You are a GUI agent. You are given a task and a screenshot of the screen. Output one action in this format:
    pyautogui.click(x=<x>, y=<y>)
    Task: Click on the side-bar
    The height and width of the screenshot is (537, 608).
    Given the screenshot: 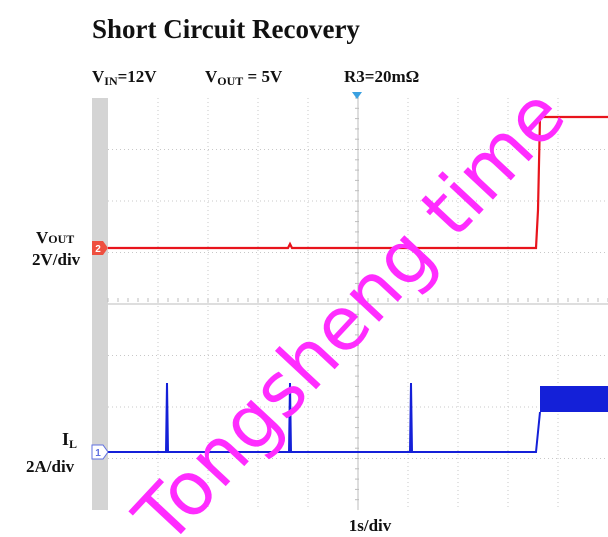 What is the action you would take?
    pyautogui.click(x=100, y=304)
    